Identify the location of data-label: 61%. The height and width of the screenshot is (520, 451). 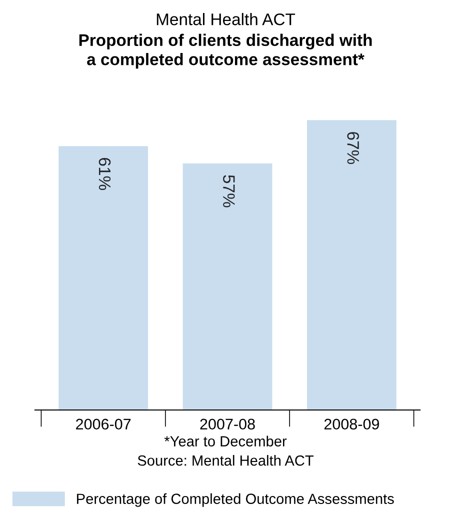
(104, 174).